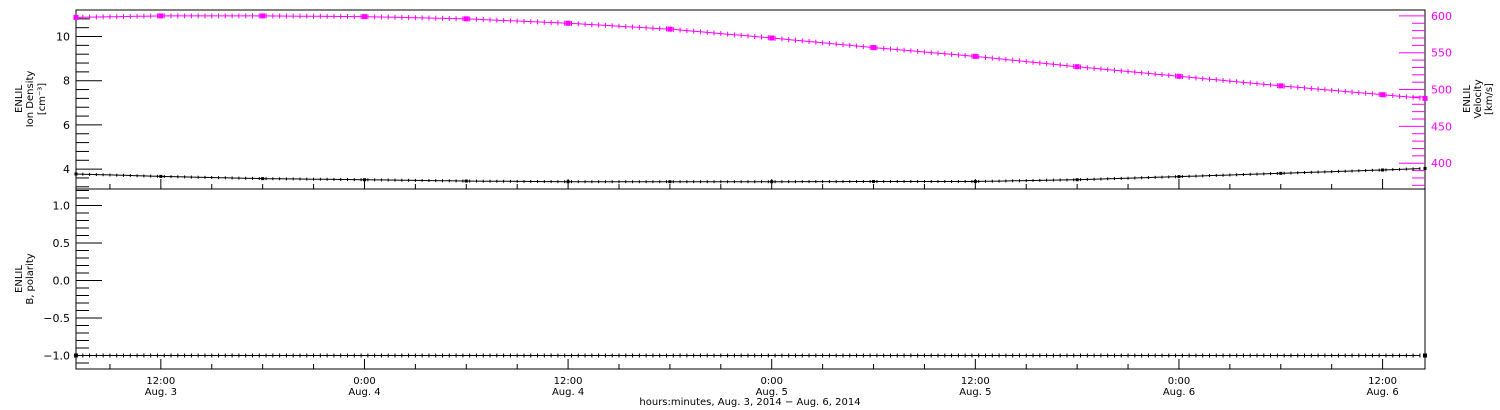 The width and height of the screenshot is (1500, 410). What do you see at coordinates (63, 37) in the screenshot?
I see `y-tick-label: 10` at bounding box center [63, 37].